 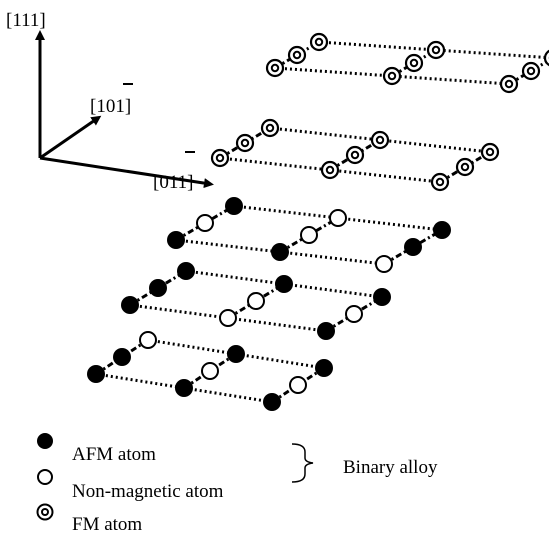 I want to click on legend-item: Non-magnetic atom, so click(x=148, y=491).